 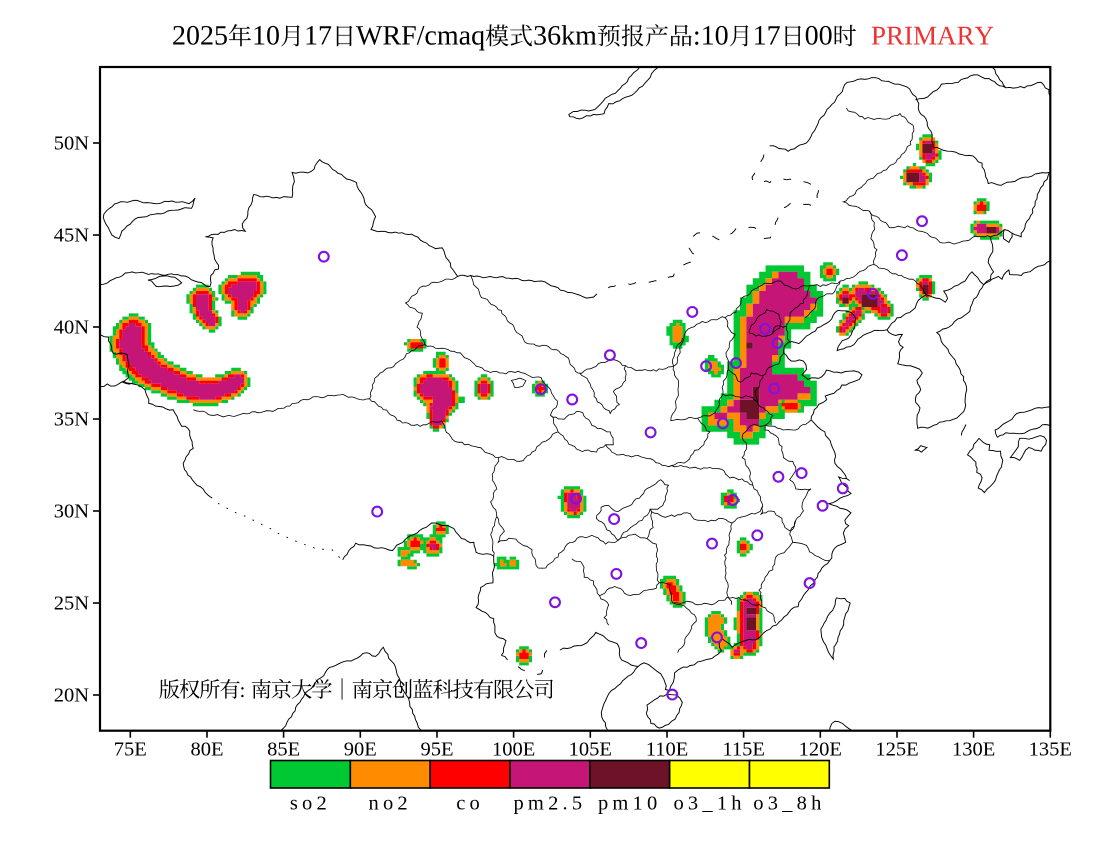 What do you see at coordinates (590, 750) in the screenshot?
I see `svg-text: 105E` at bounding box center [590, 750].